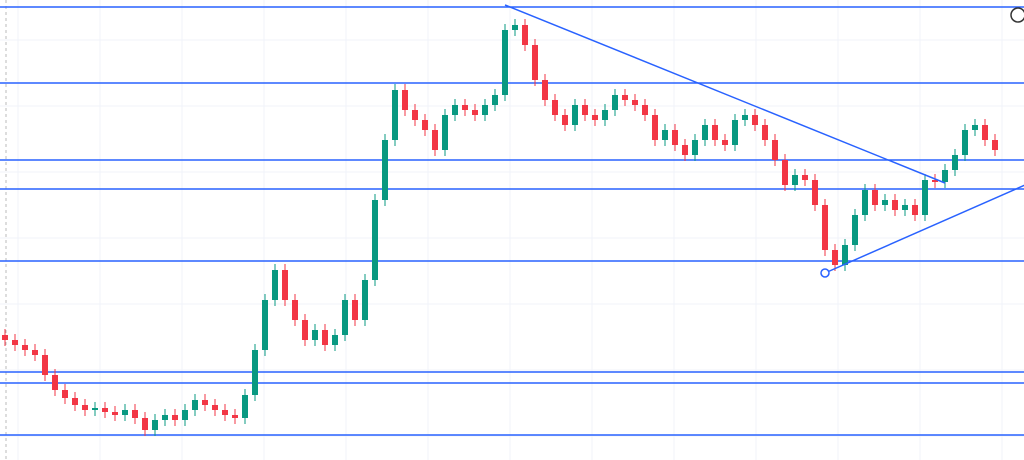  What do you see at coordinates (825, 273) in the screenshot?
I see `anchor-point` at bounding box center [825, 273].